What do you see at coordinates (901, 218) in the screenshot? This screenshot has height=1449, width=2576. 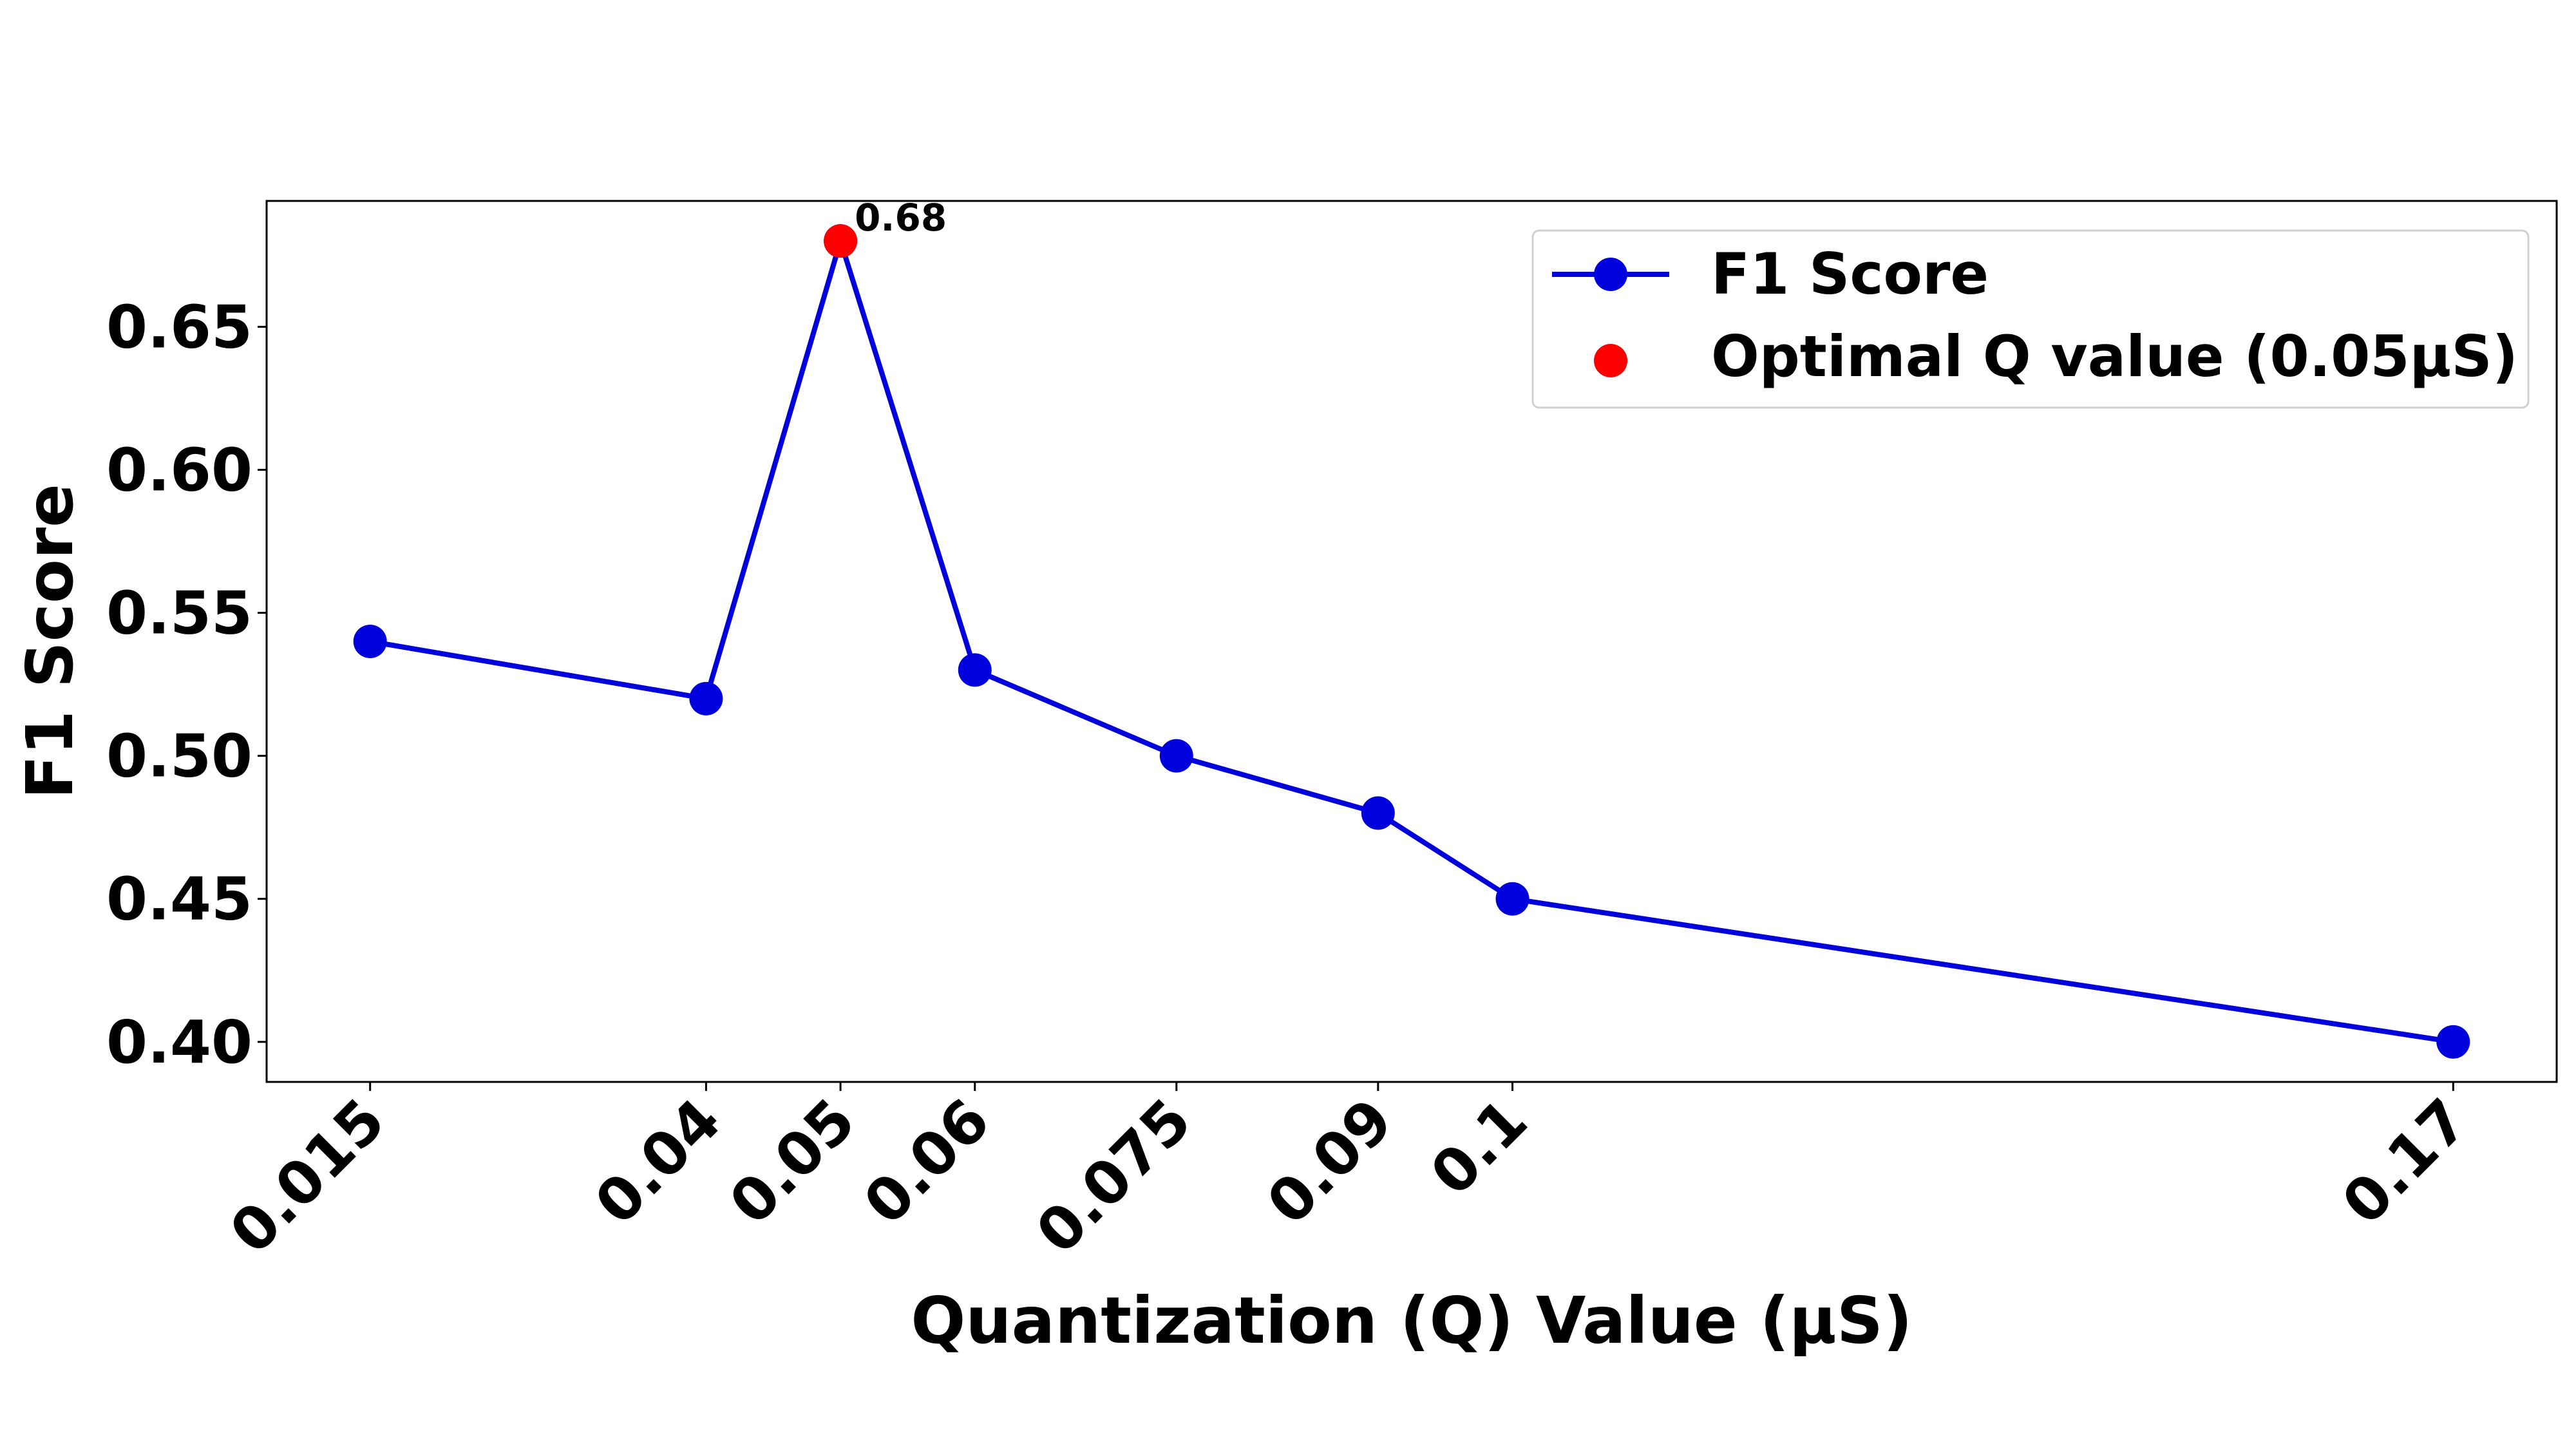 I see `data-label-annotation: 0.68` at bounding box center [901, 218].